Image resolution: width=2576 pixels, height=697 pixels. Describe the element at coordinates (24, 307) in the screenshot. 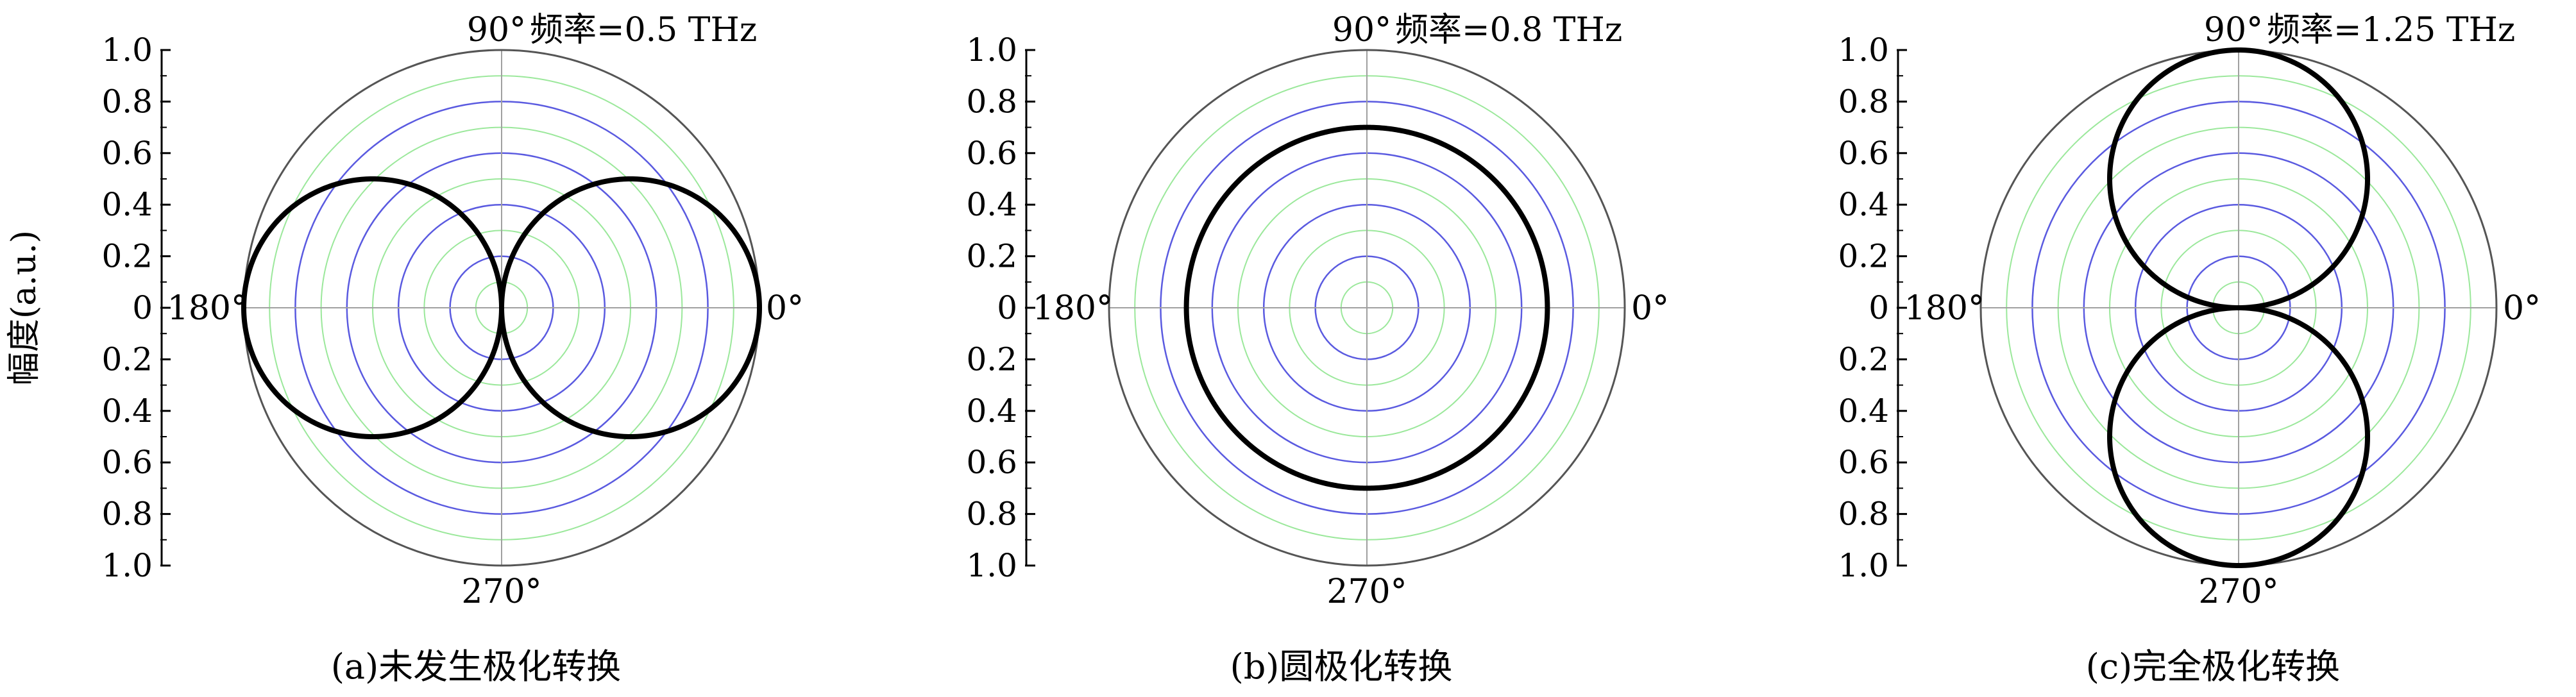

I see `y-axis-label: 幅度(a.u.)` at that location.